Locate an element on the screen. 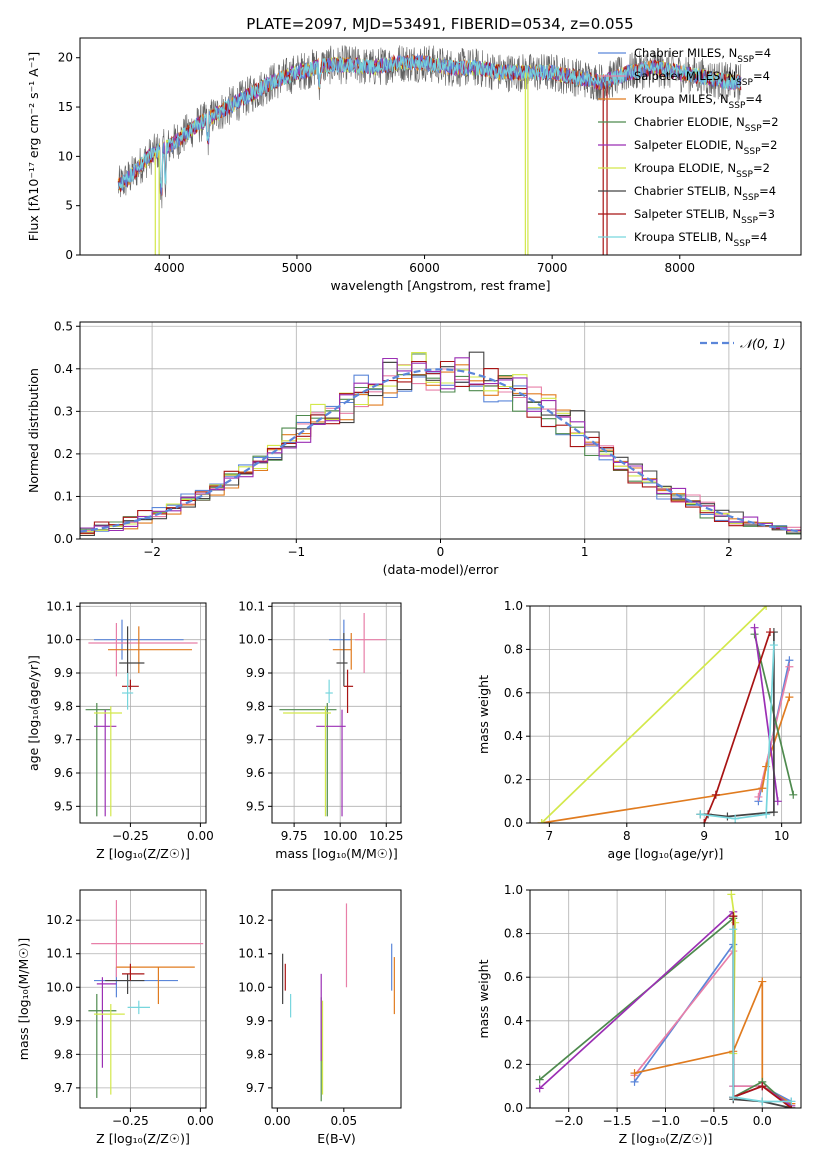 Image resolution: width=819 pixels, height=1170 pixels. y-tick-label: 0.5 is located at coordinates (63, 326).